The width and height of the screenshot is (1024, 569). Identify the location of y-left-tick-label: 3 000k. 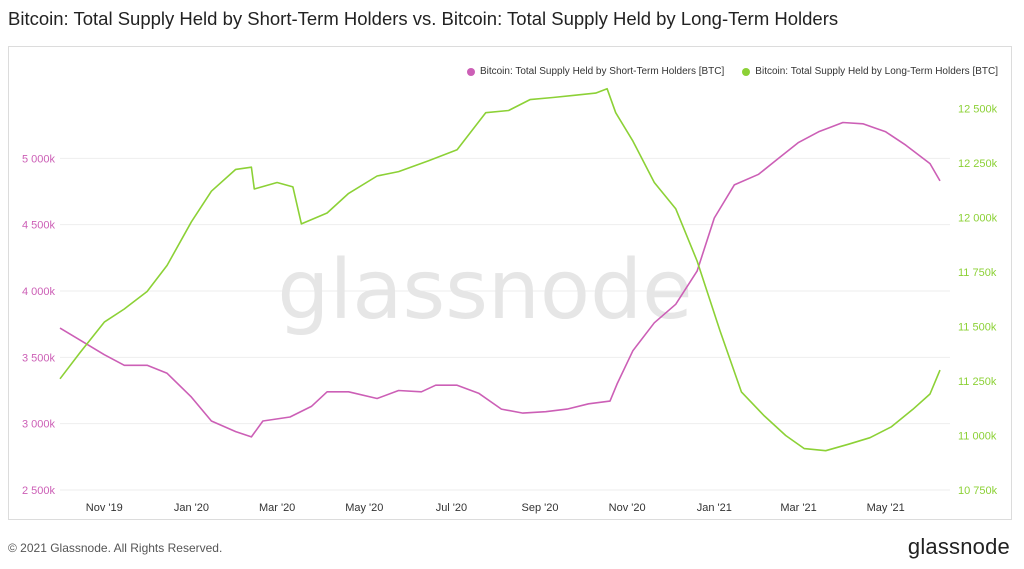
(39, 425).